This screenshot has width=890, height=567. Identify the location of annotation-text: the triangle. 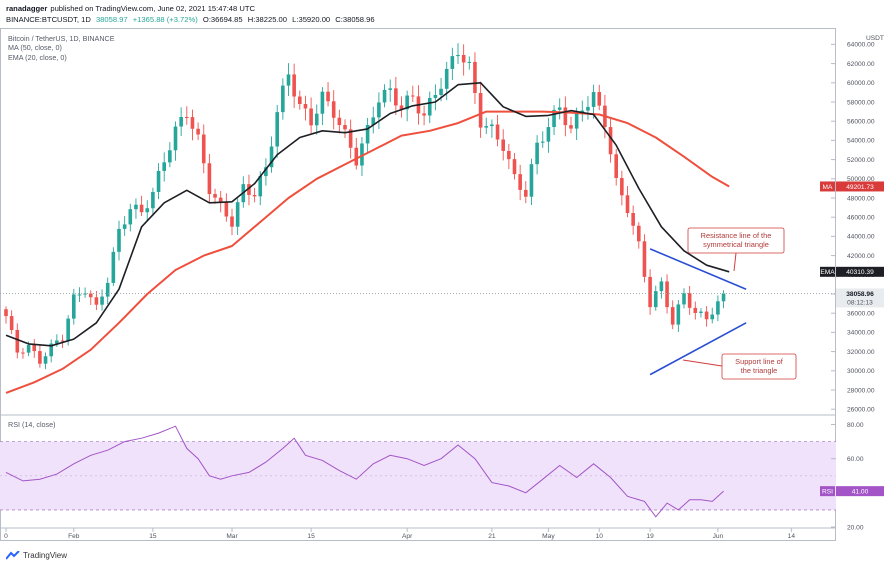
(759, 370).